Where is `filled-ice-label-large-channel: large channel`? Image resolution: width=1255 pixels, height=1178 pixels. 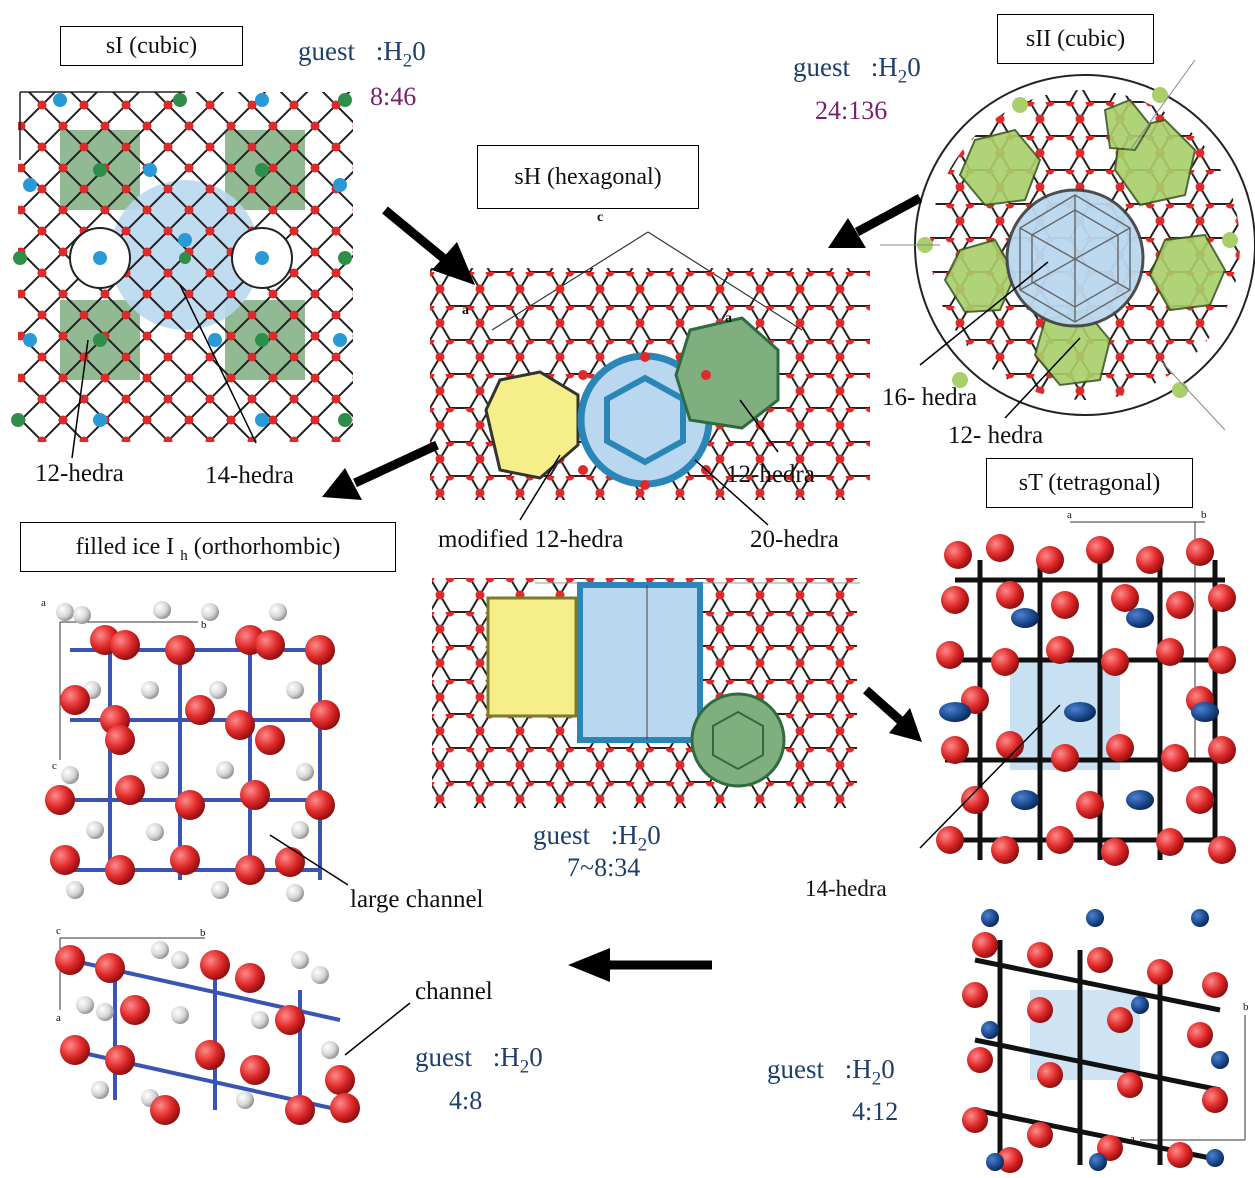
filled-ice-label-large-channel: large channel is located at coordinates (417, 899).